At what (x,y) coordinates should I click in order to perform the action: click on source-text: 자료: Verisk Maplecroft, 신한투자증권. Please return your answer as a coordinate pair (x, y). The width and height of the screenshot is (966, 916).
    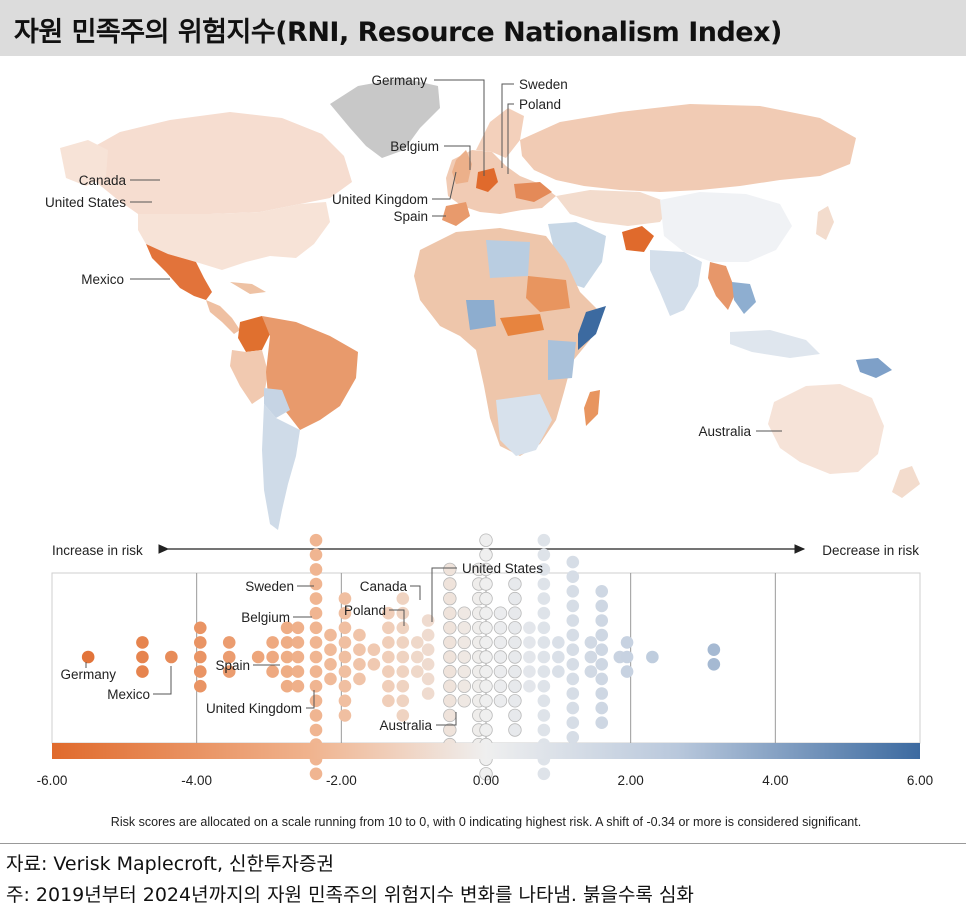
    Looking at the image, I should click on (170, 864).